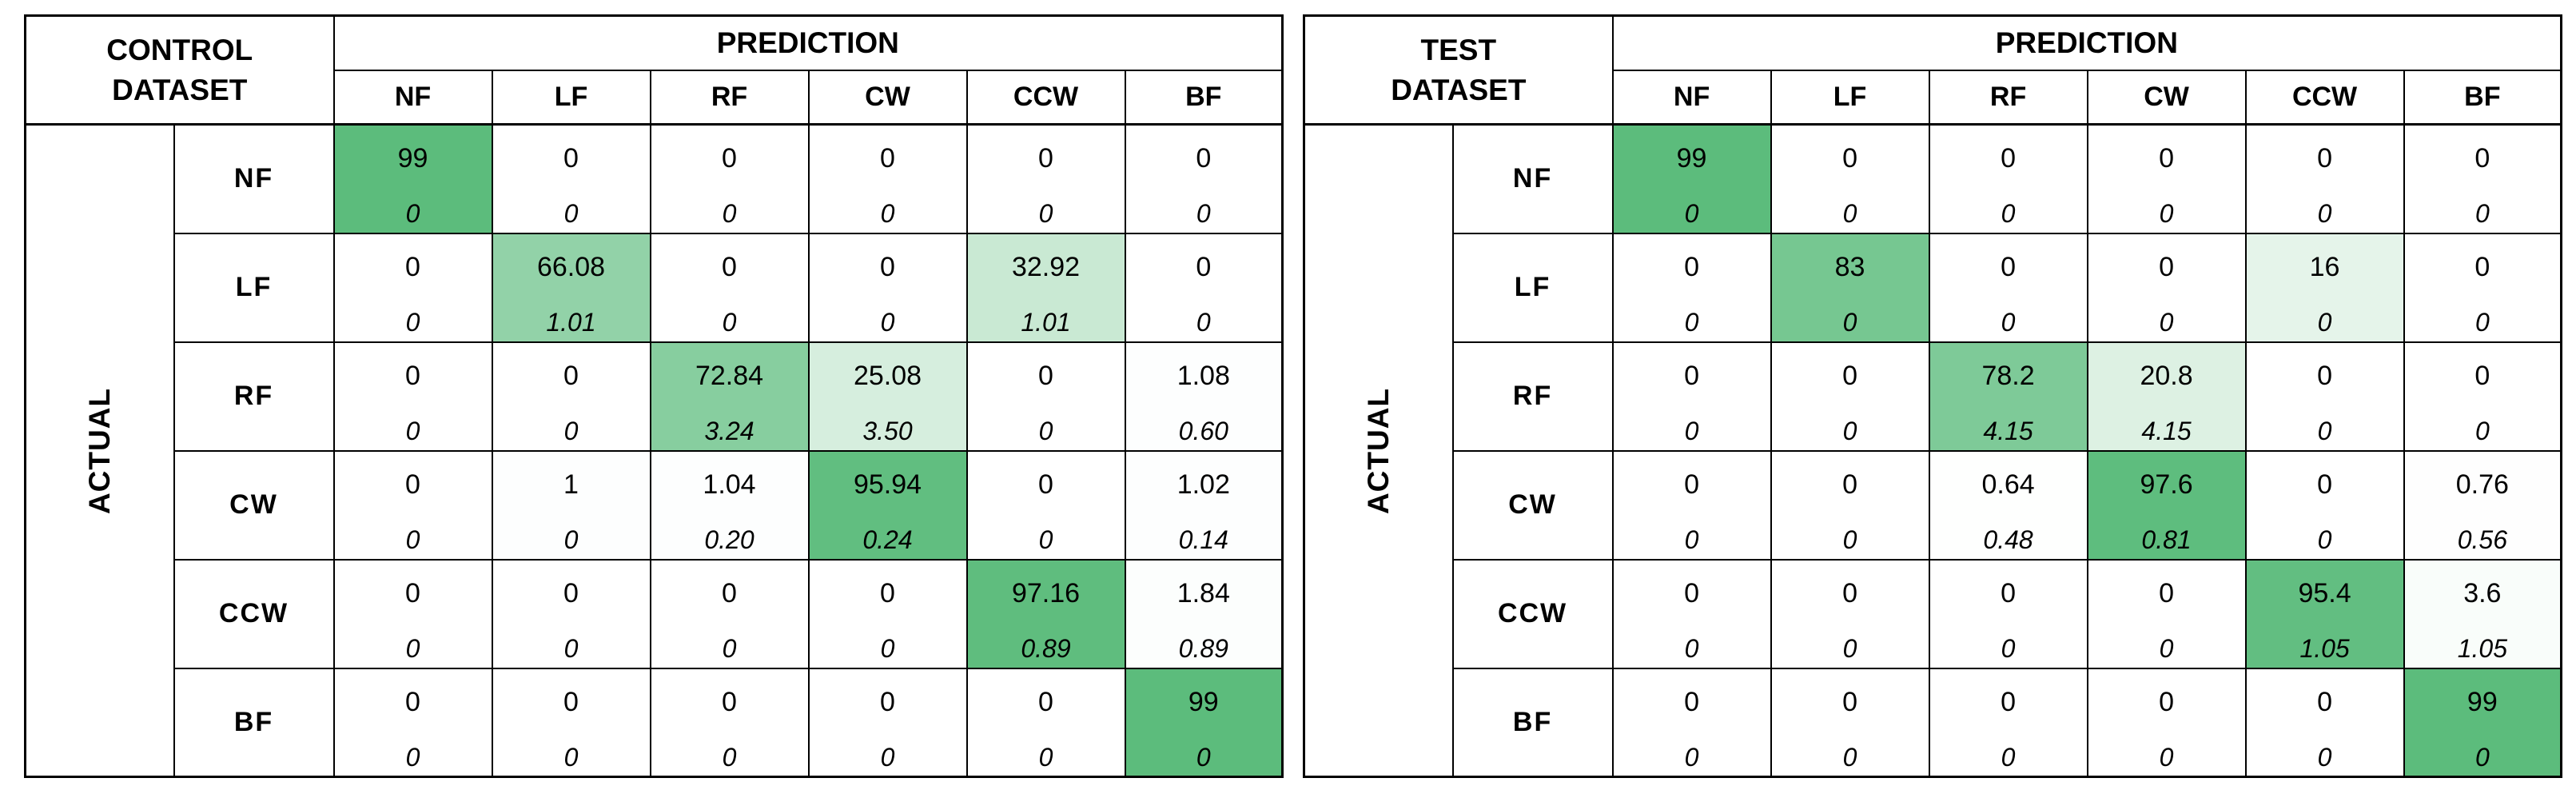 This screenshot has height=794, width=2576. Describe the element at coordinates (1203, 593) in the screenshot. I see `cell-mean-value: 1.84` at that location.